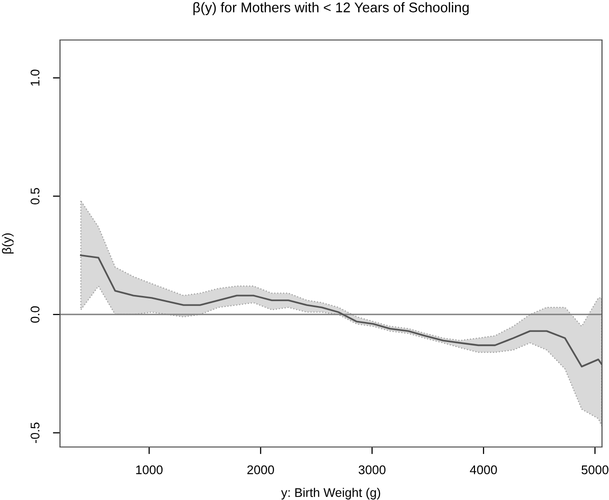 This screenshot has width=609, height=500. Describe the element at coordinates (483, 469) in the screenshot. I see `x-tick-label: 4000` at that location.